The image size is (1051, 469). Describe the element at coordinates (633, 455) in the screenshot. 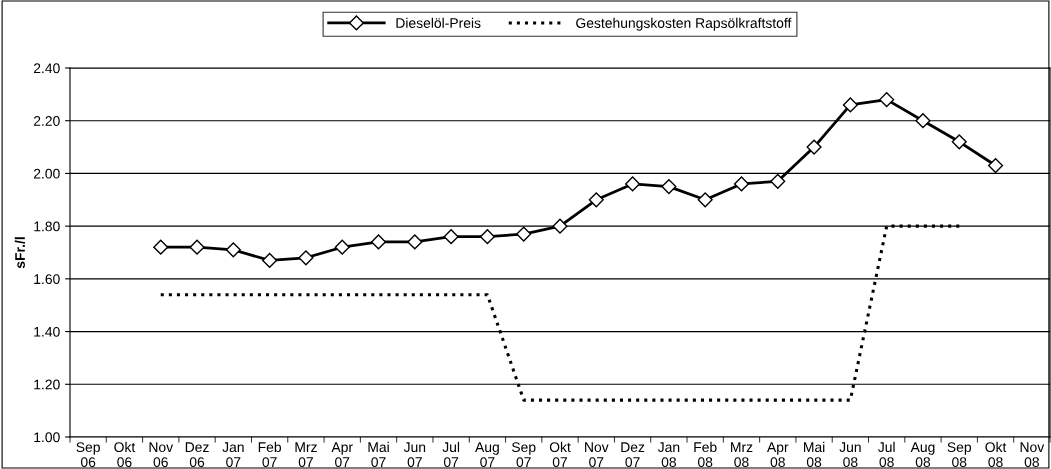

I see `x-tick-label: Dez 07` at that location.